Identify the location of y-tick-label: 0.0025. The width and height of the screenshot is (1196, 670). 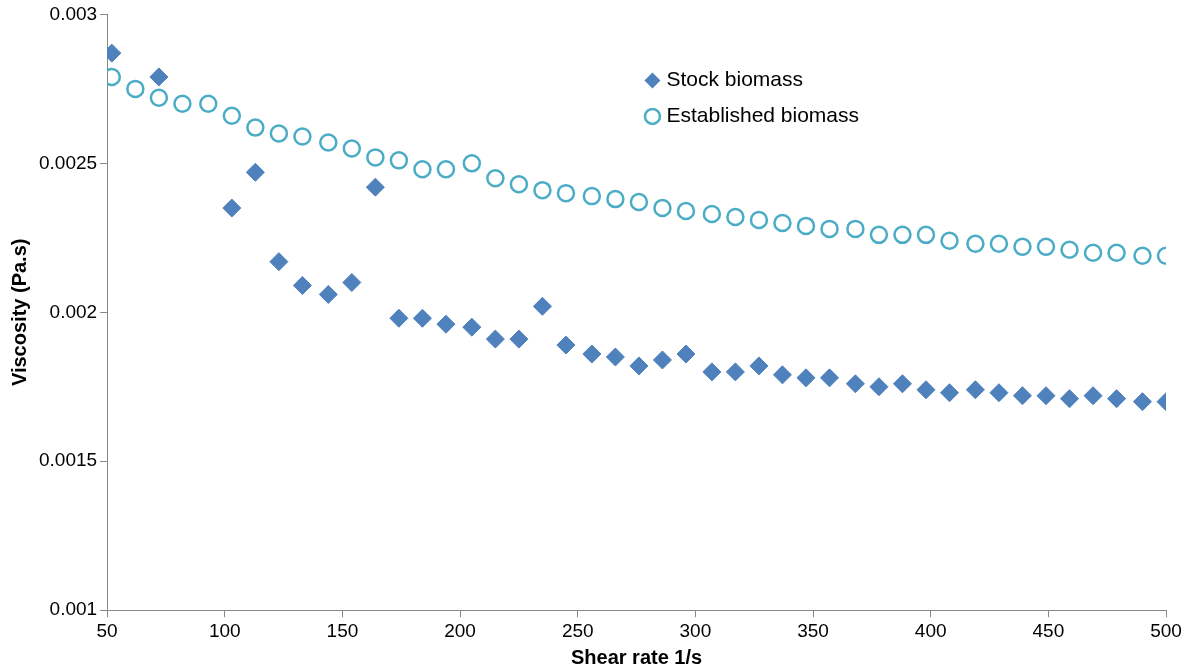
(68, 162).